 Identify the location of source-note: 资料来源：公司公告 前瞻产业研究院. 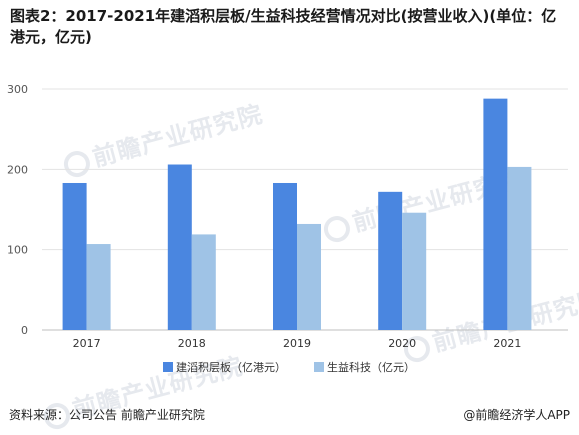
(107, 415).